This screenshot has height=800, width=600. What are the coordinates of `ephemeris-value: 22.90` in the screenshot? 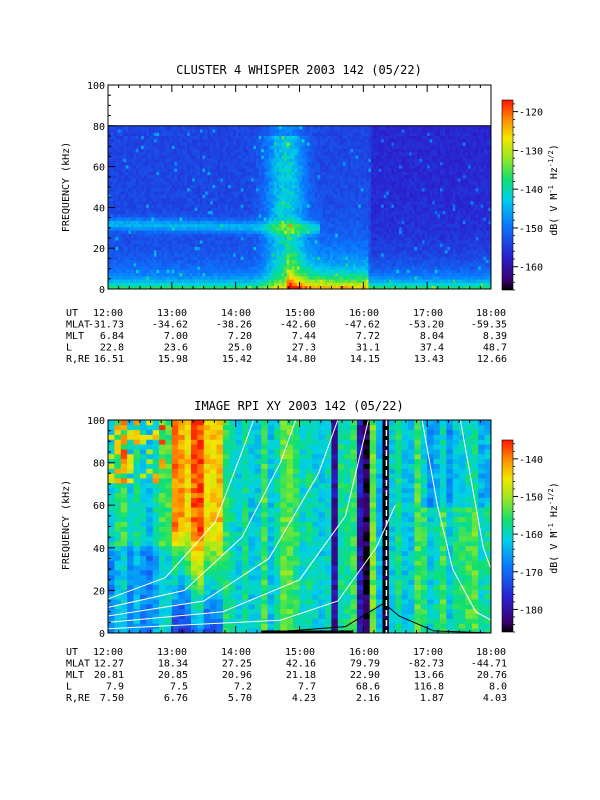 It's located at (365, 675).